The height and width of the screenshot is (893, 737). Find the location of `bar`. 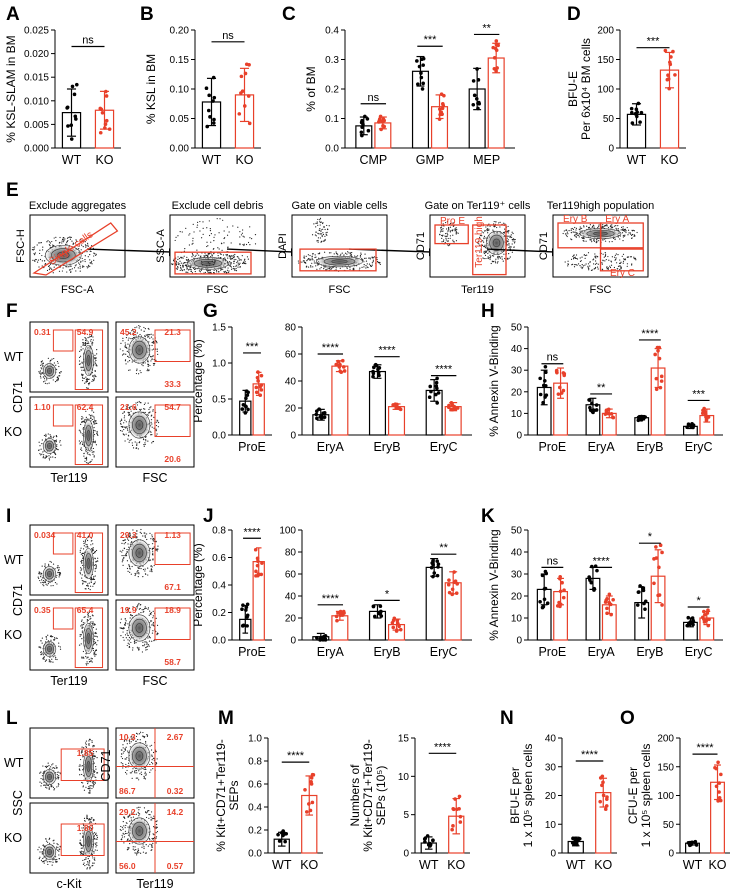

bar is located at coordinates (434, 603).